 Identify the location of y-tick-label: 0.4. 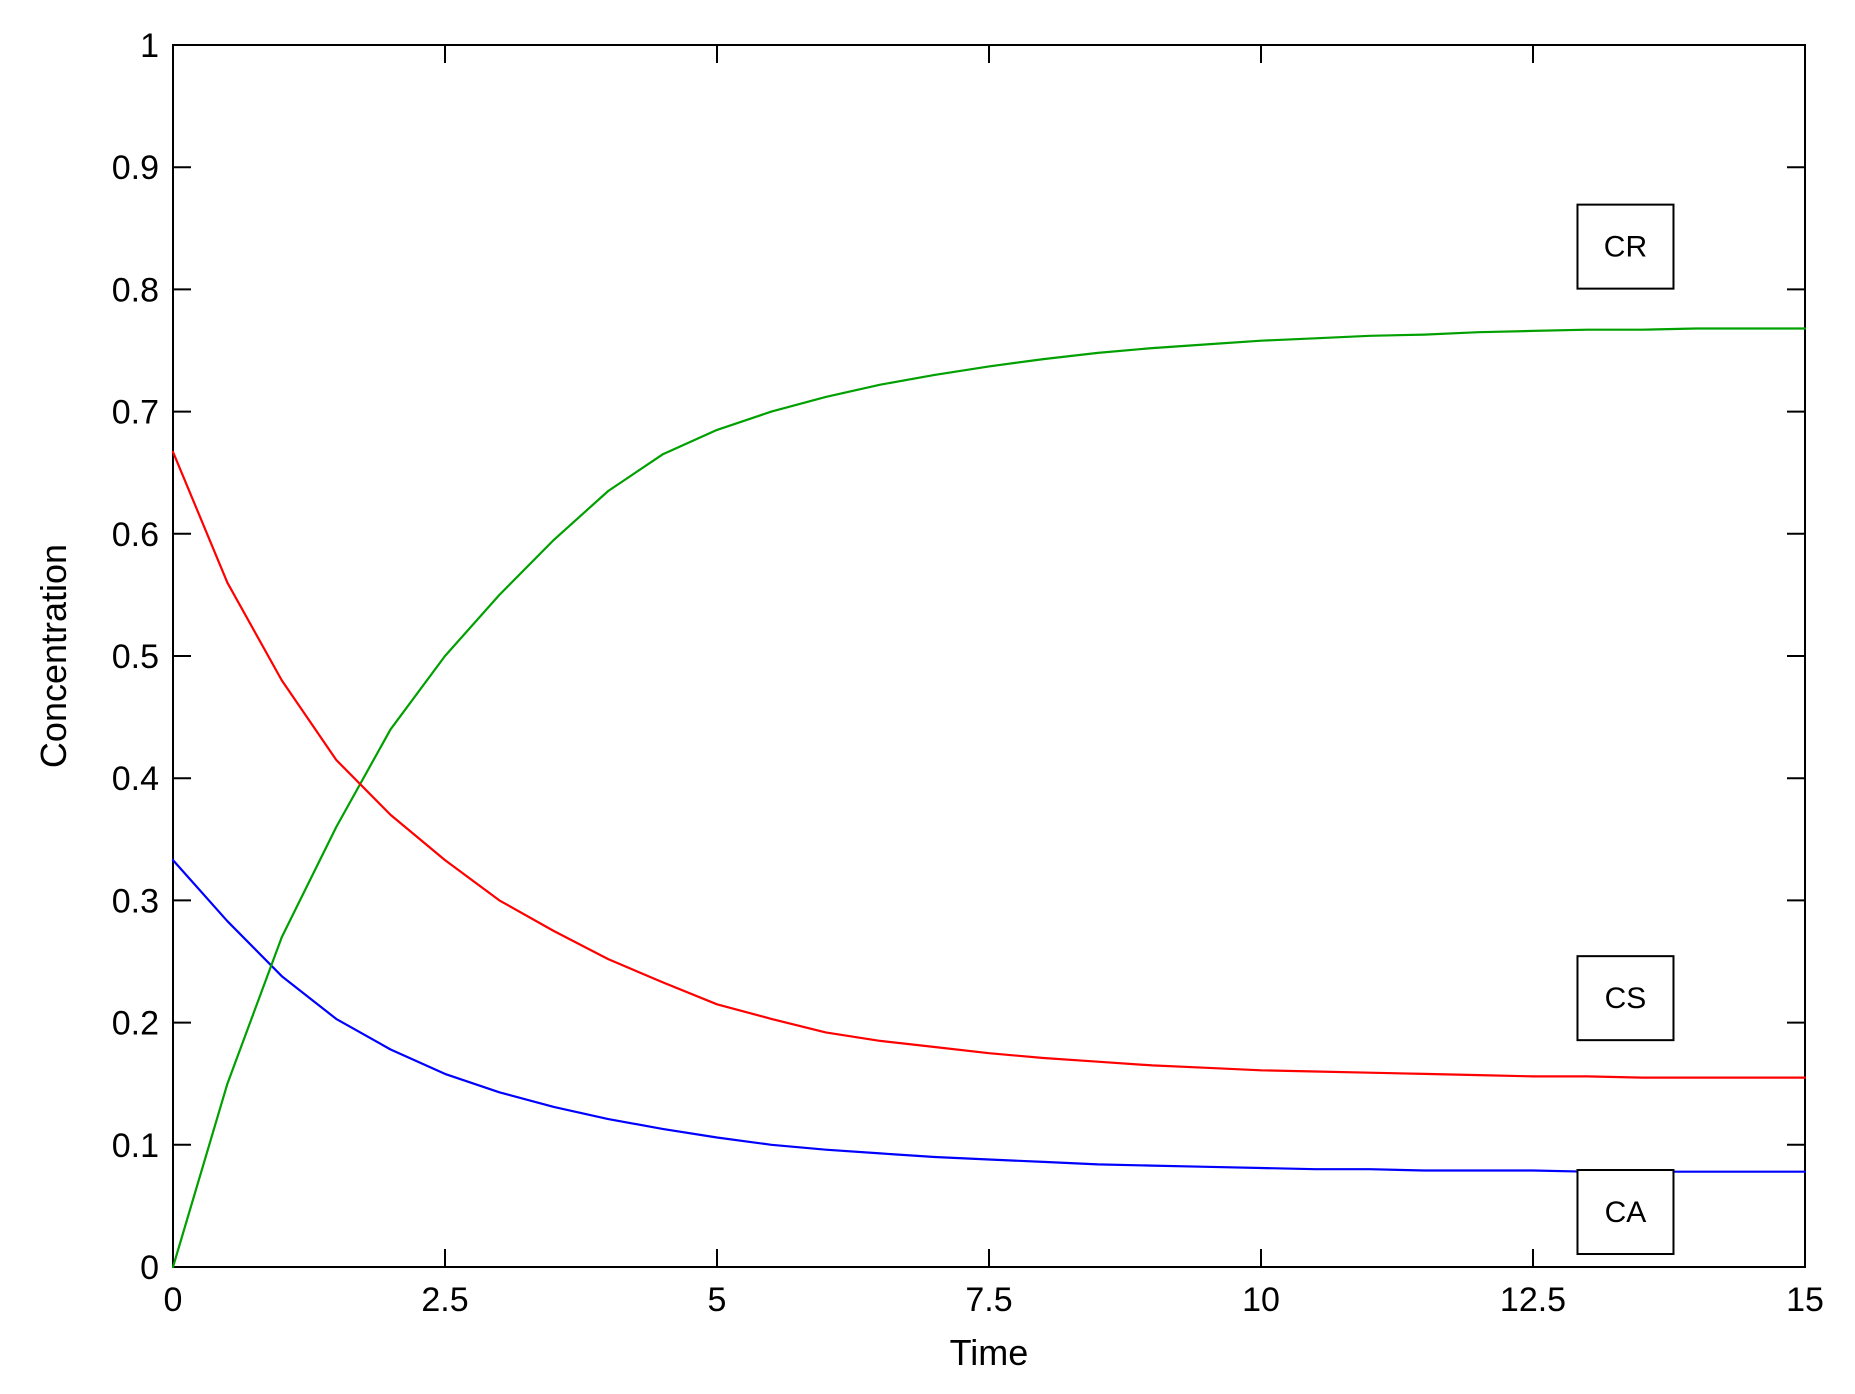
(135, 779).